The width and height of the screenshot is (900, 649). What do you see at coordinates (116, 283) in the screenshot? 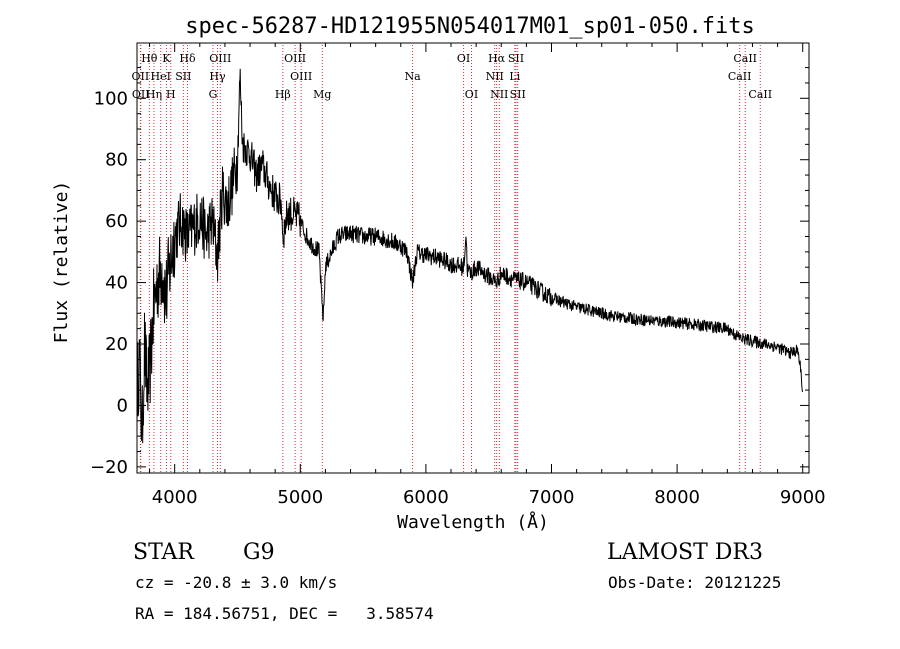
I see `y-tick-label: 40` at bounding box center [116, 283].